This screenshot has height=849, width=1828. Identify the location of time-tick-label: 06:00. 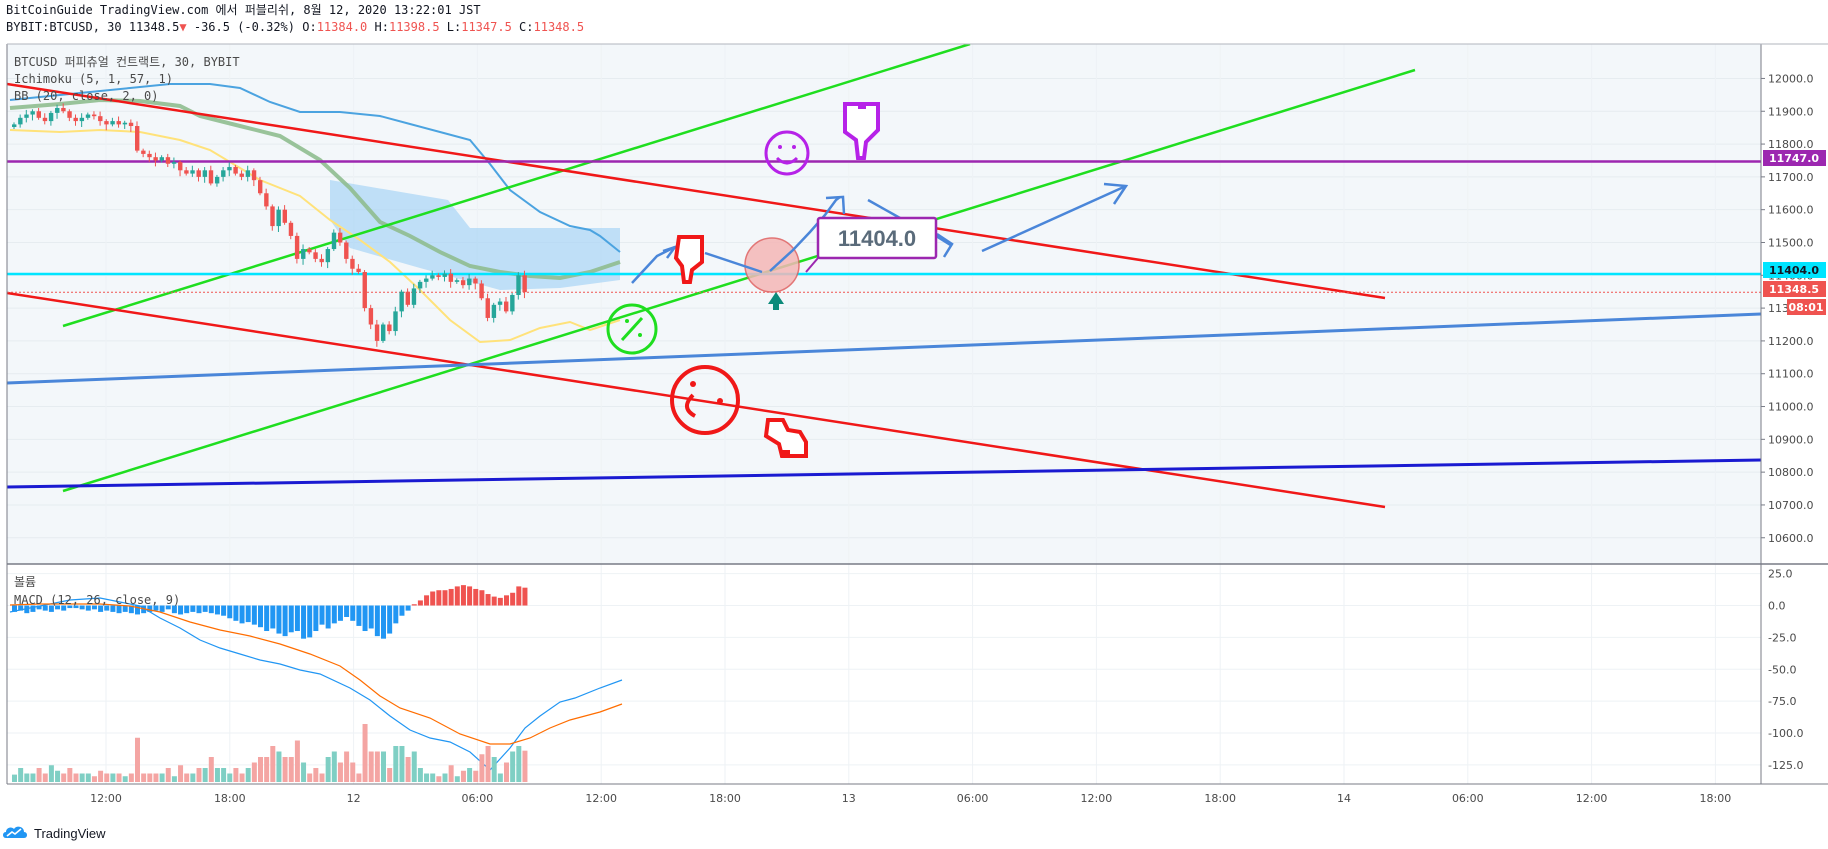
(478, 798).